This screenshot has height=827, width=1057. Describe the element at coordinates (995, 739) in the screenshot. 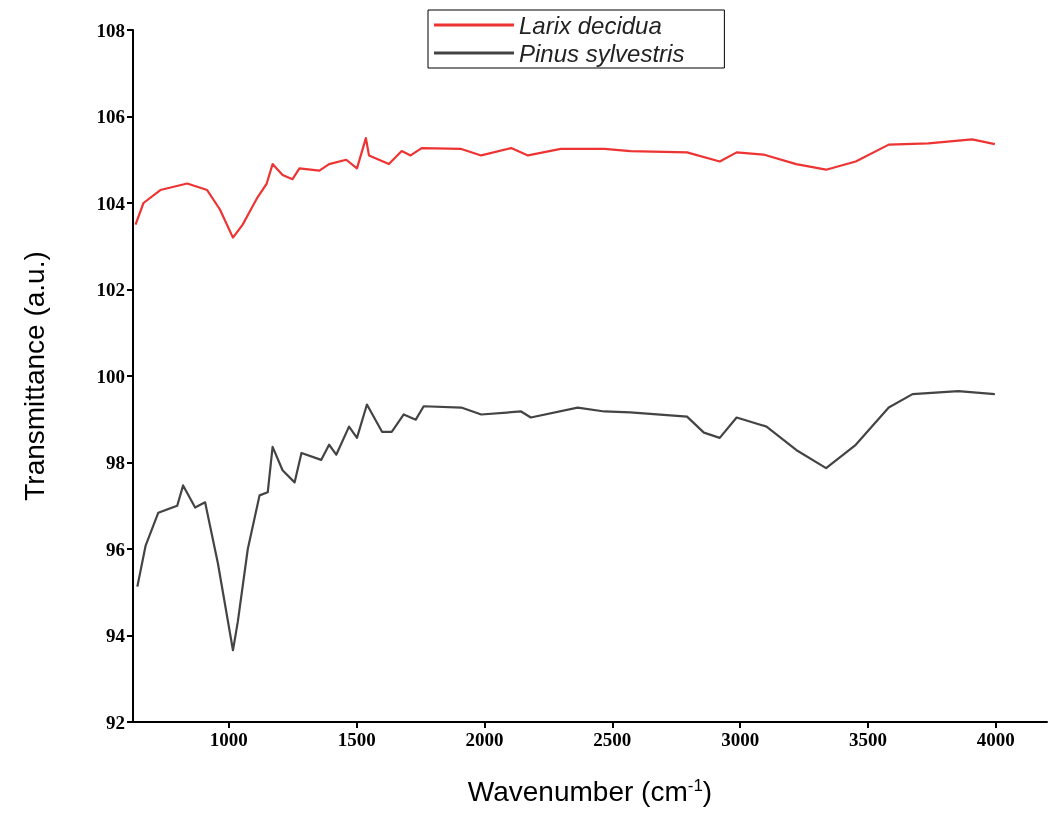

I see `x-tick-label: 4000` at that location.